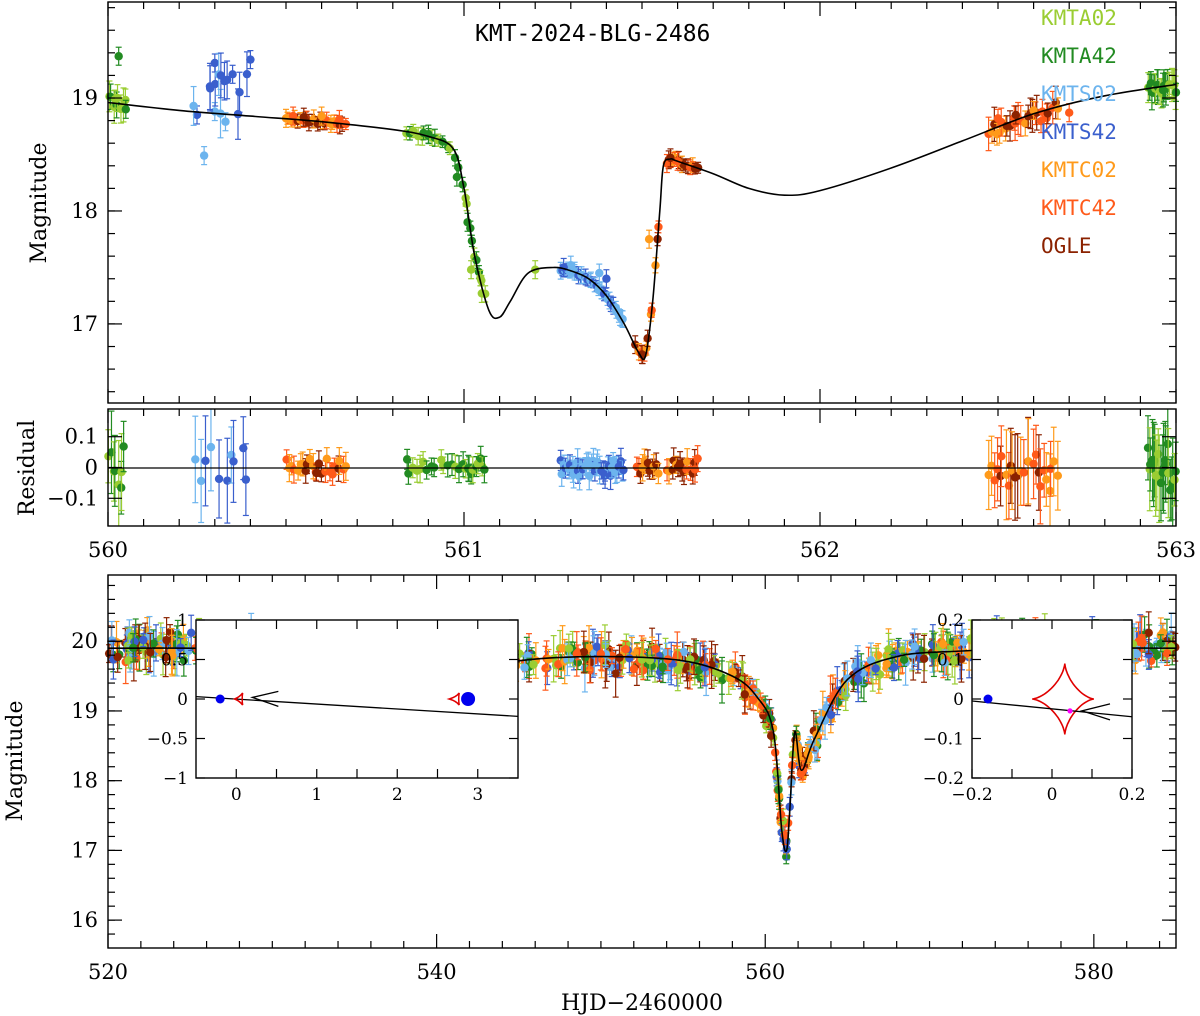 The image size is (1200, 1016). What do you see at coordinates (316, 795) in the screenshot?
I see `inset-x-tick-label: 1` at bounding box center [316, 795].